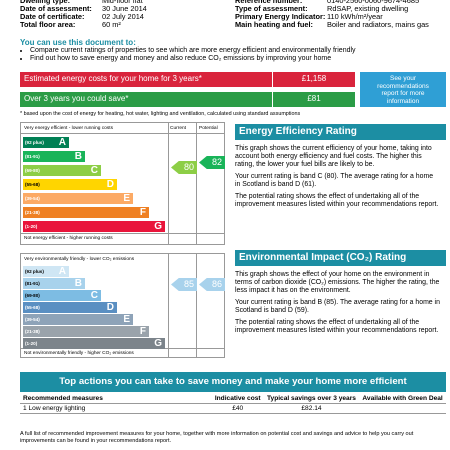  I want to click on ee-current-label: Current, so click(178, 128).